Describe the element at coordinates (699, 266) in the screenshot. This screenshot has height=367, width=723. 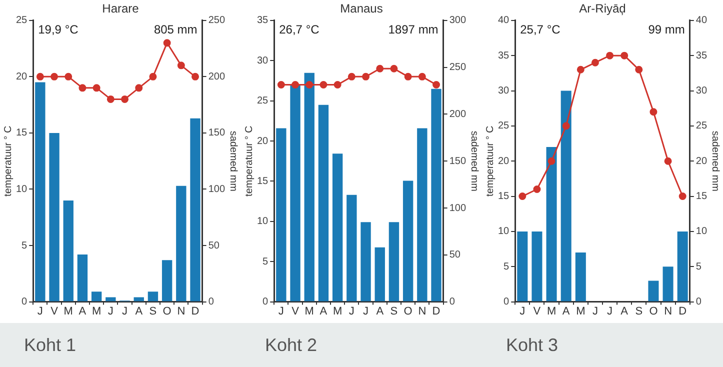
I see `y2-tick-label: 5` at that location.